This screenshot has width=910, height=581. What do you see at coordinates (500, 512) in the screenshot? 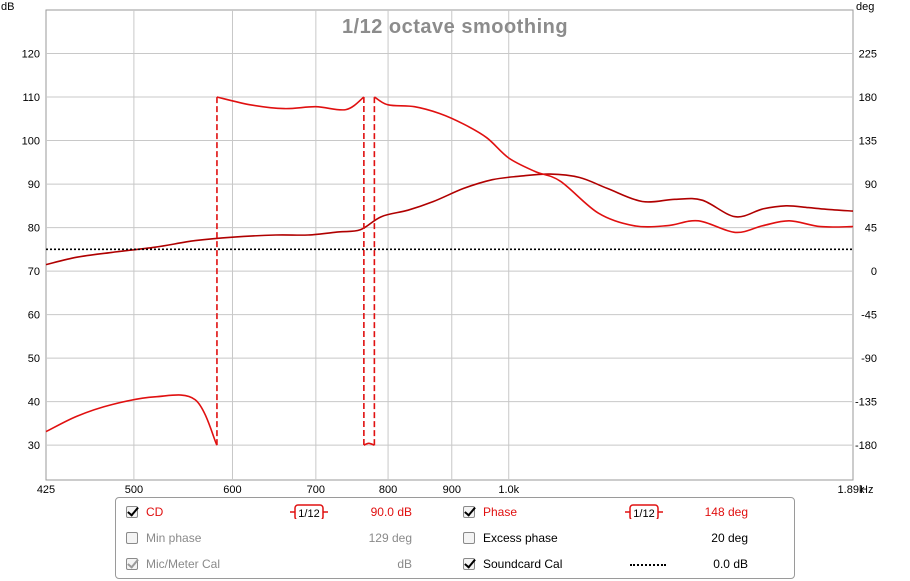
I see `phase-label: Phase` at bounding box center [500, 512].